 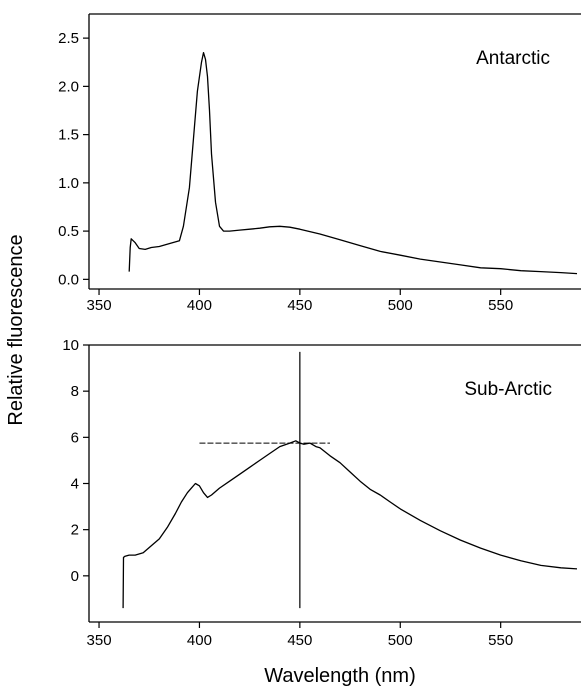 What do you see at coordinates (68, 38) in the screenshot?
I see `y-tick-label: 2.5` at bounding box center [68, 38].